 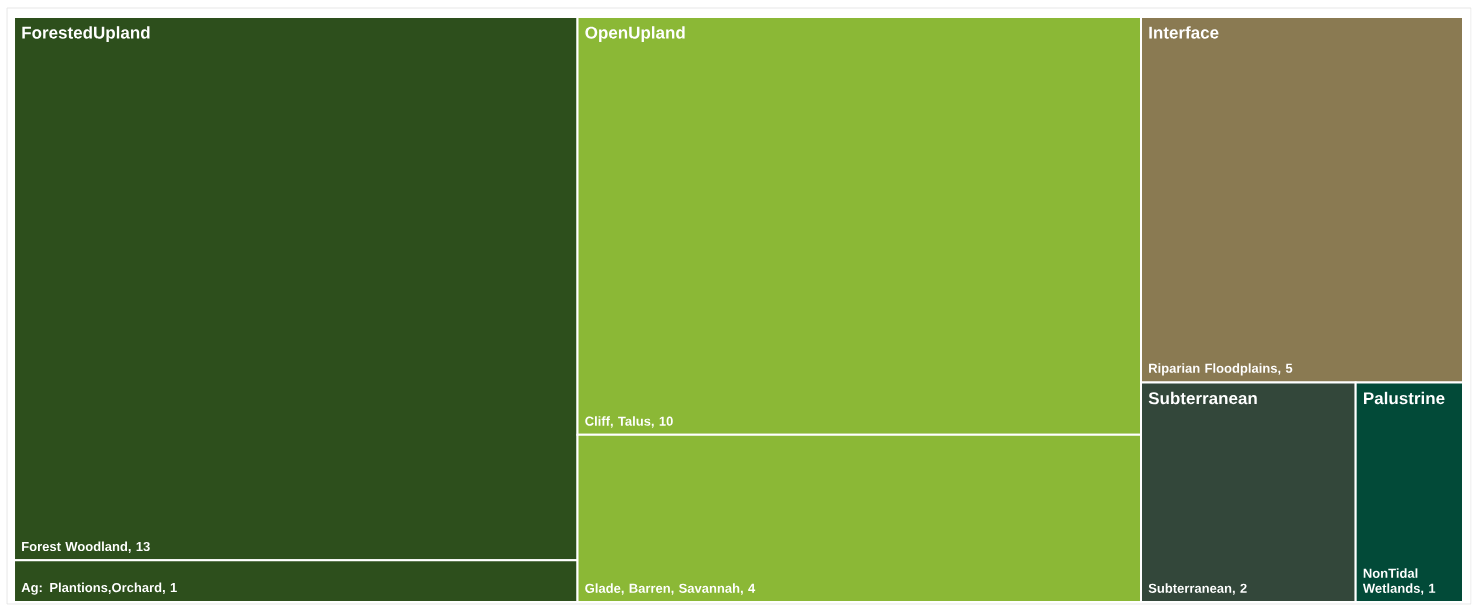 I want to click on data-label: , 13, so click(x=139, y=547).